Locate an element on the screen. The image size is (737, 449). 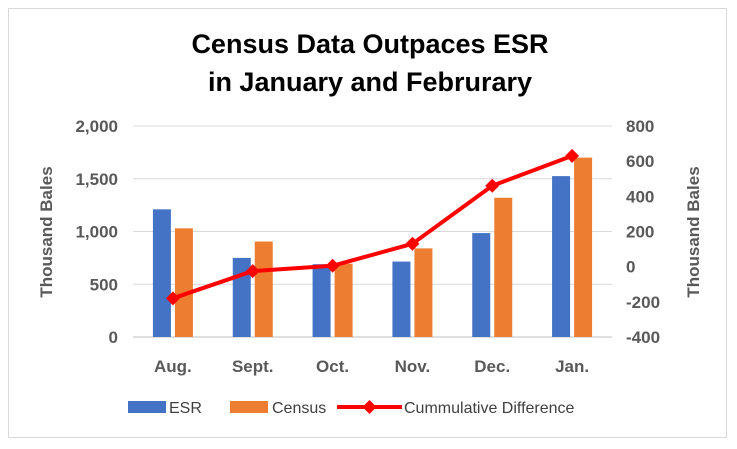
y-right-tick-label: 0 is located at coordinates (630, 267).